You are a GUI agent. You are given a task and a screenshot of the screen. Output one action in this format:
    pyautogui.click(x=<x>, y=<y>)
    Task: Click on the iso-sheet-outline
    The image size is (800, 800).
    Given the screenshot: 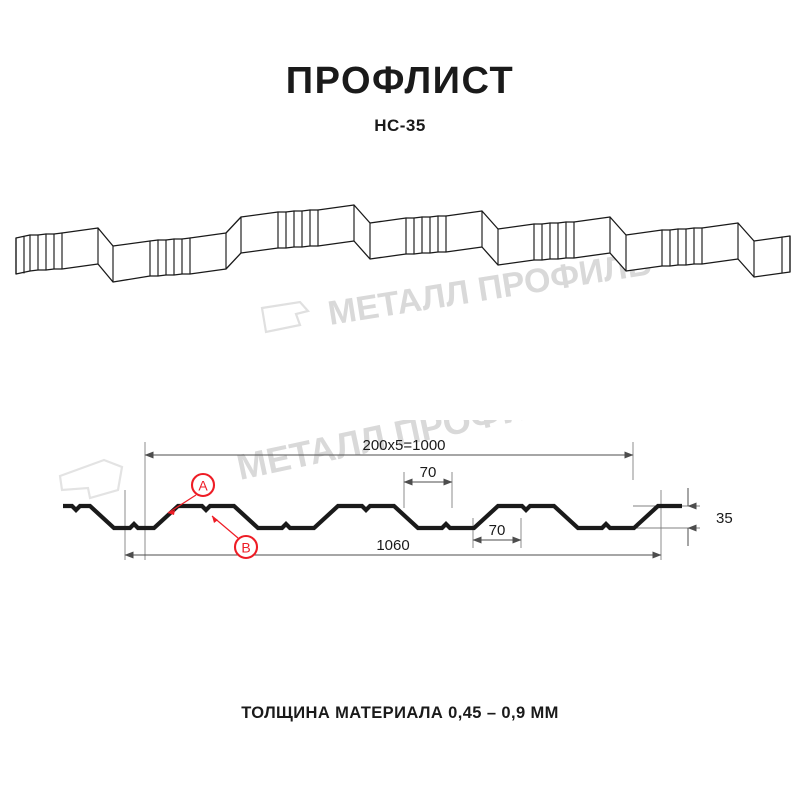 What is the action you would take?
    pyautogui.click(x=403, y=243)
    